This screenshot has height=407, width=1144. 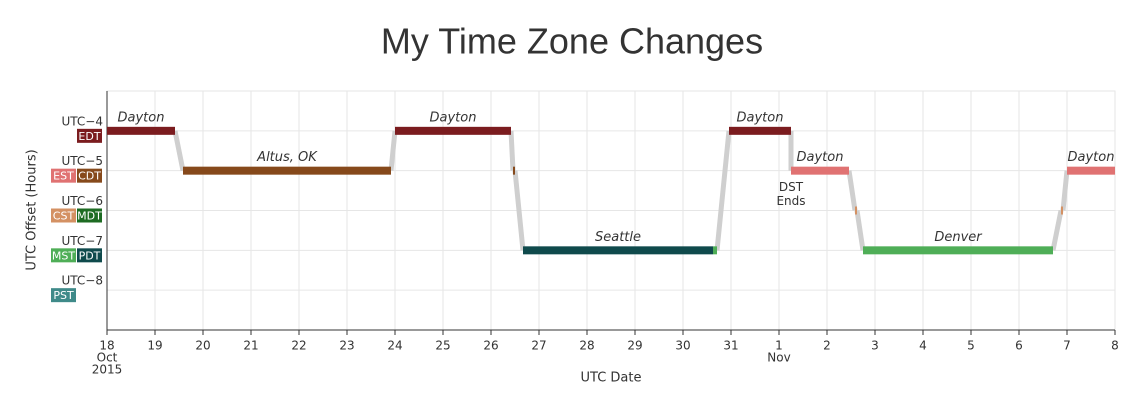 I want to click on segment-label: Denver, so click(x=958, y=237).